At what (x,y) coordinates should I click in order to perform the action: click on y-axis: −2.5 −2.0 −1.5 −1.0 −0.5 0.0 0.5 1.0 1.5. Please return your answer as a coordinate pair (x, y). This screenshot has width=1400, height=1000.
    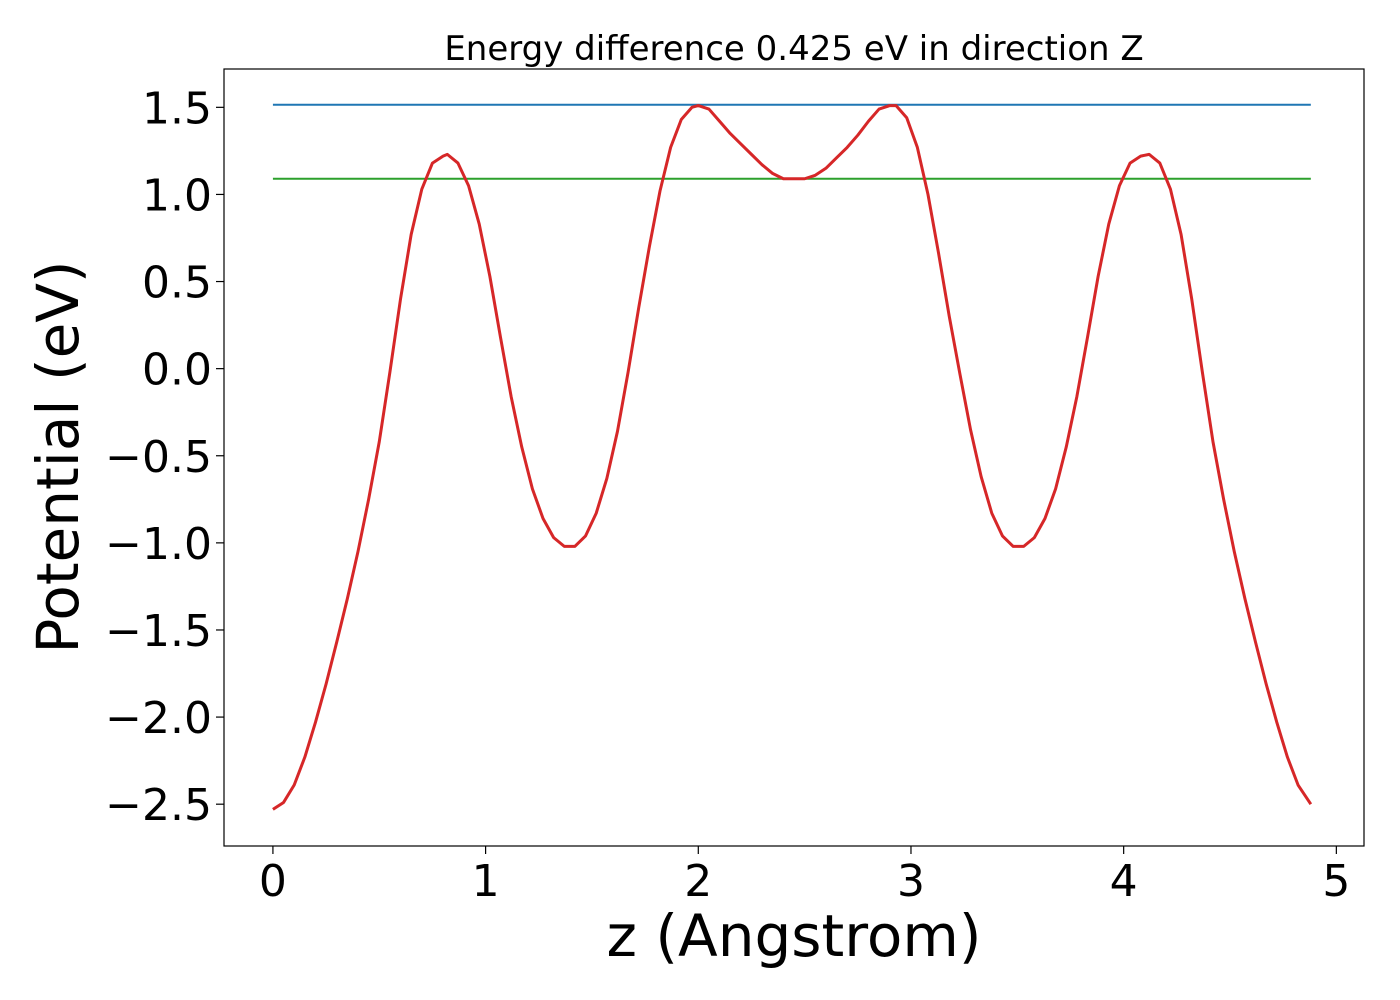
    Looking at the image, I should click on (164, 457).